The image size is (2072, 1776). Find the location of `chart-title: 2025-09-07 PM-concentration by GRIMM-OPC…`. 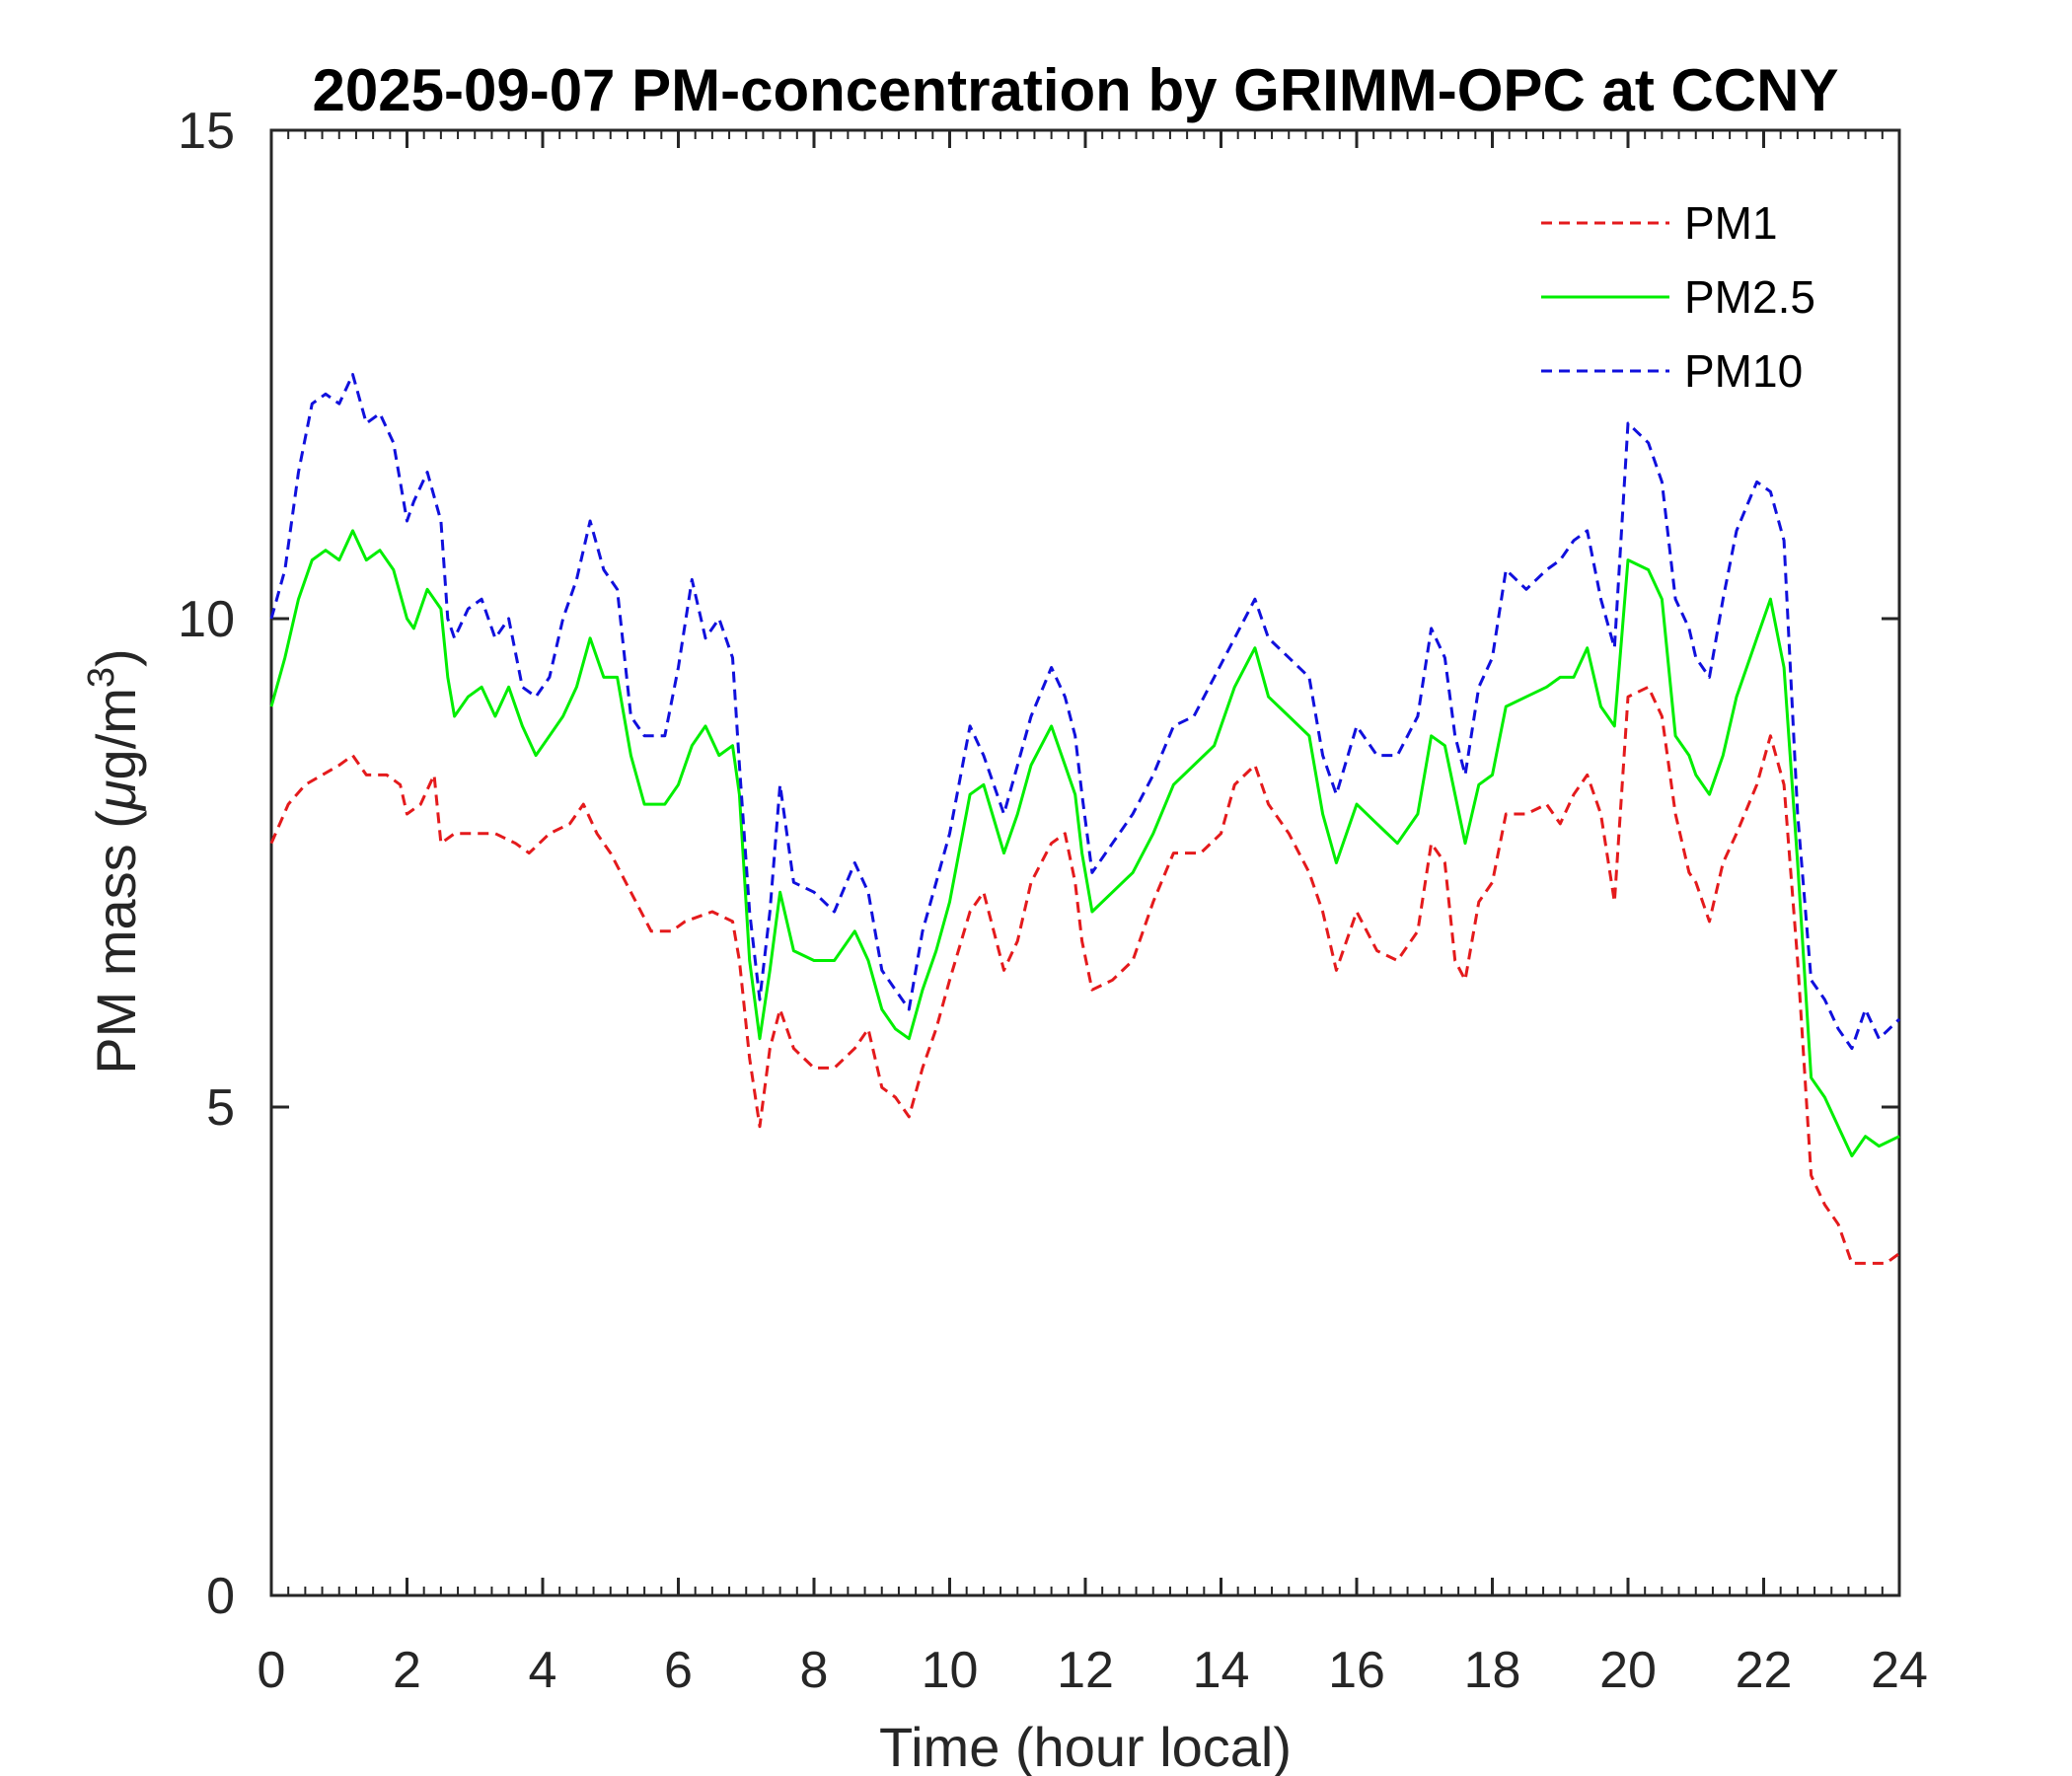

chart-title: 2025-09-07 PM-concentration by GRIMM-OPC… is located at coordinates (1076, 90).